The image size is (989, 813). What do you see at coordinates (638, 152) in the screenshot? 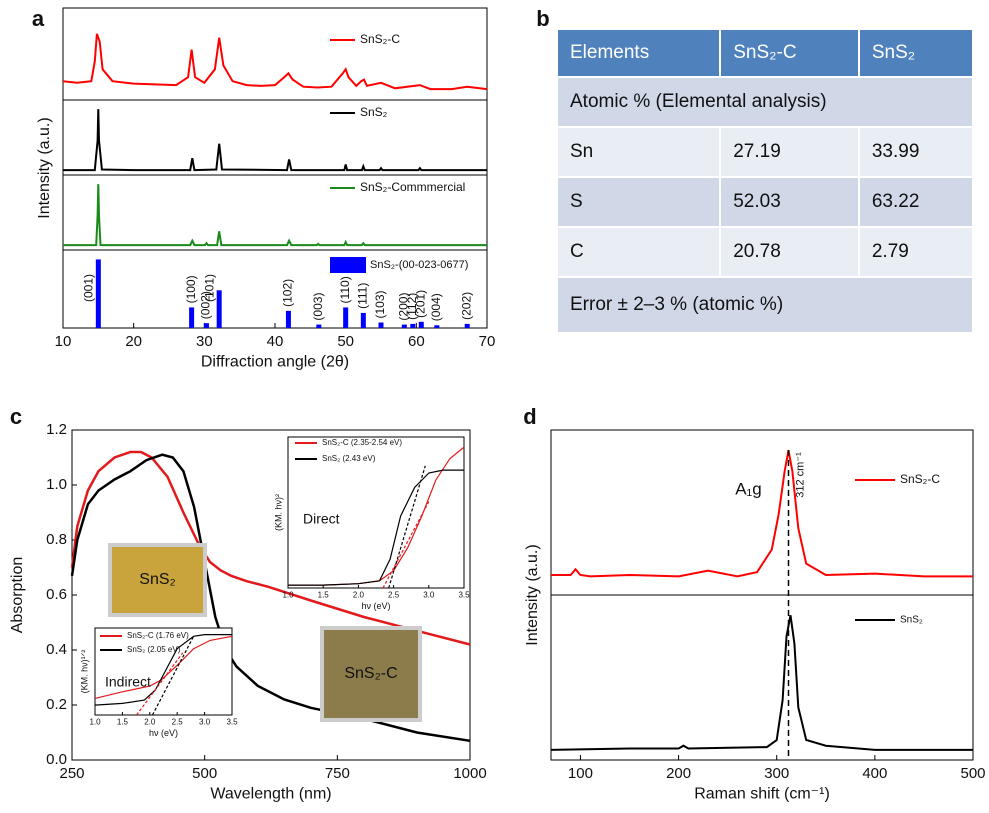
I see `cell: Sn` at bounding box center [638, 152].